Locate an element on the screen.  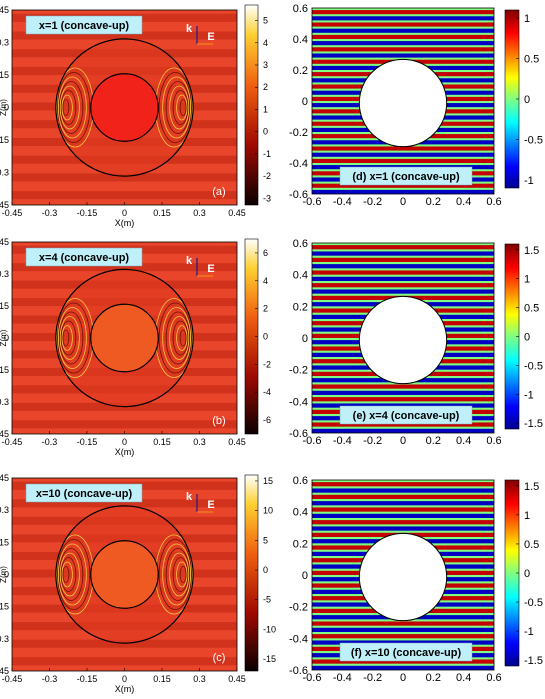
panel-tag: x=10 (concave-up) is located at coordinates (84, 494).